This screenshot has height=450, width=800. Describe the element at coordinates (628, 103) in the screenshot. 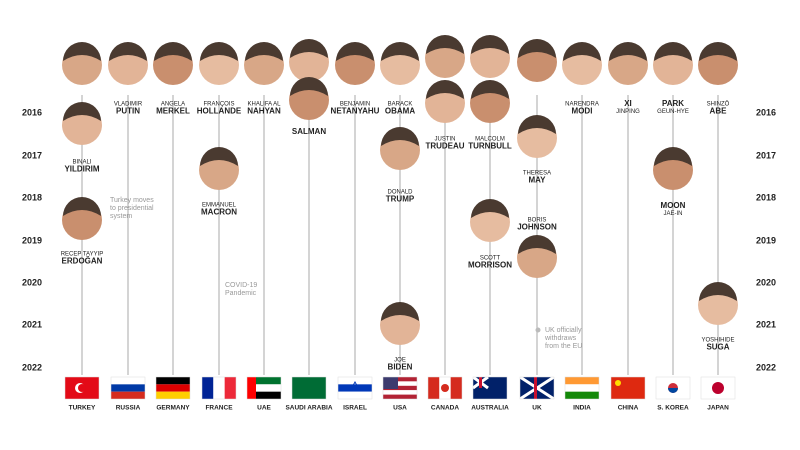

I see `leader-name: XI` at that location.